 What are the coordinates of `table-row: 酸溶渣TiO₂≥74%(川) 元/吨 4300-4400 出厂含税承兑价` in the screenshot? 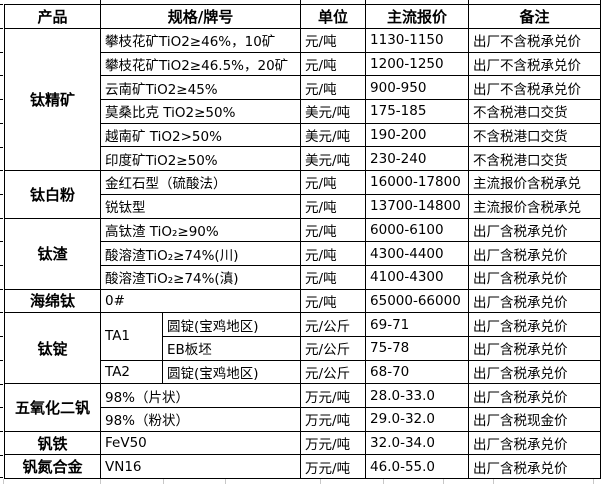 It's located at (303, 253).